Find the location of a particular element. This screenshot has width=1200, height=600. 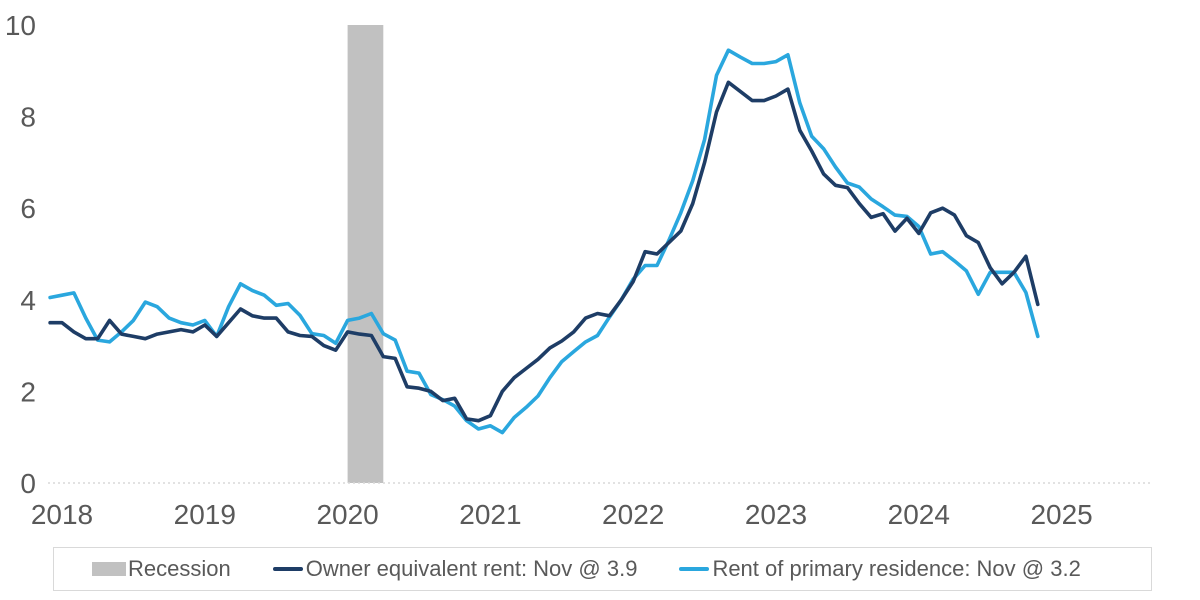

y-axis-label: 0 is located at coordinates (28, 483).